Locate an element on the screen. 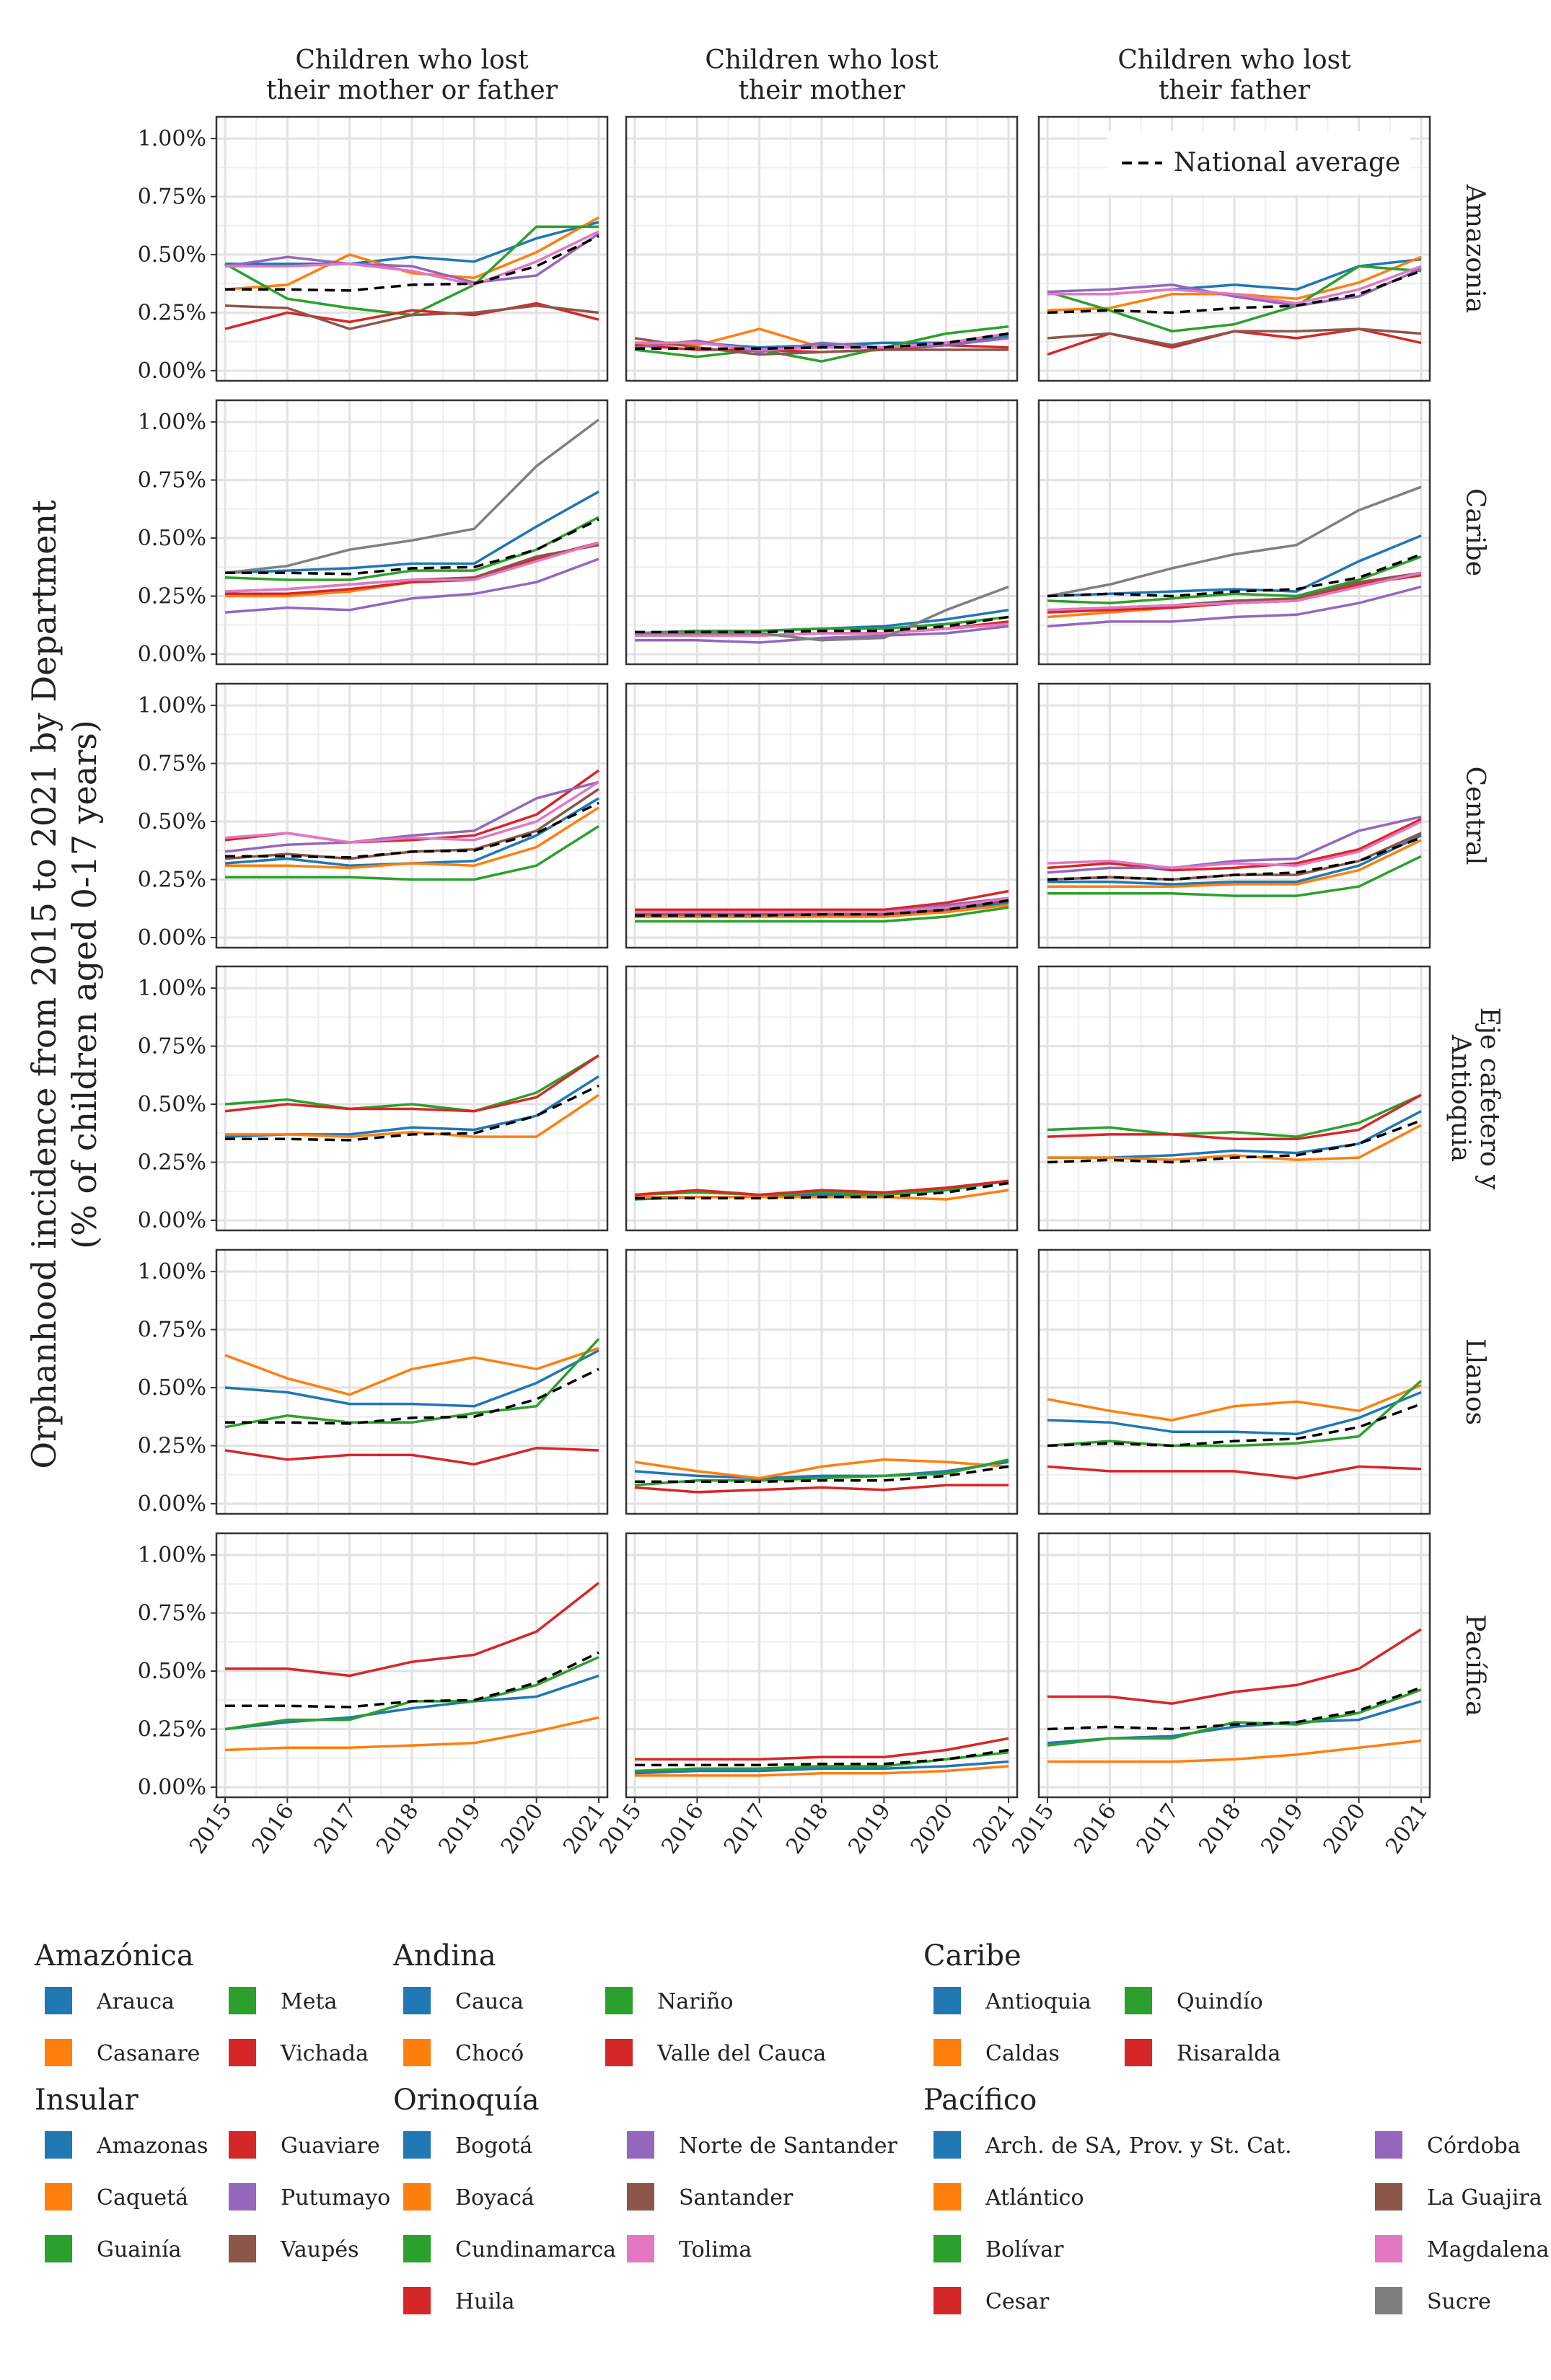 The image size is (1551, 2380). national-average-legend: National average is located at coordinates (1258, 163).